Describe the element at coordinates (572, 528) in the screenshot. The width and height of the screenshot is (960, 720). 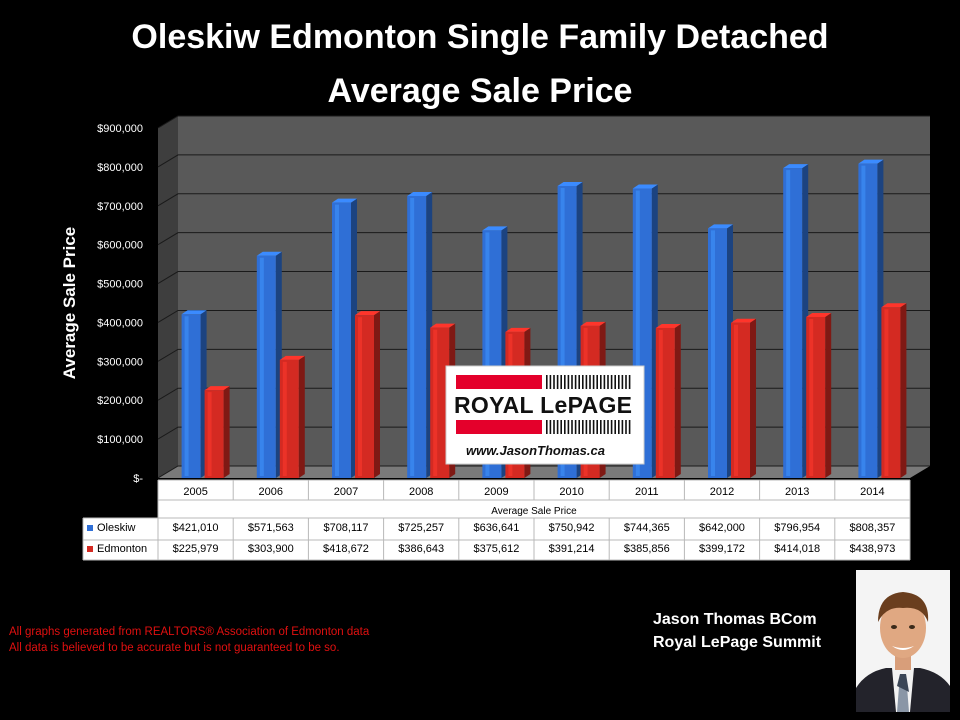
I see `data-label-oleskiw: $750,942` at that location.